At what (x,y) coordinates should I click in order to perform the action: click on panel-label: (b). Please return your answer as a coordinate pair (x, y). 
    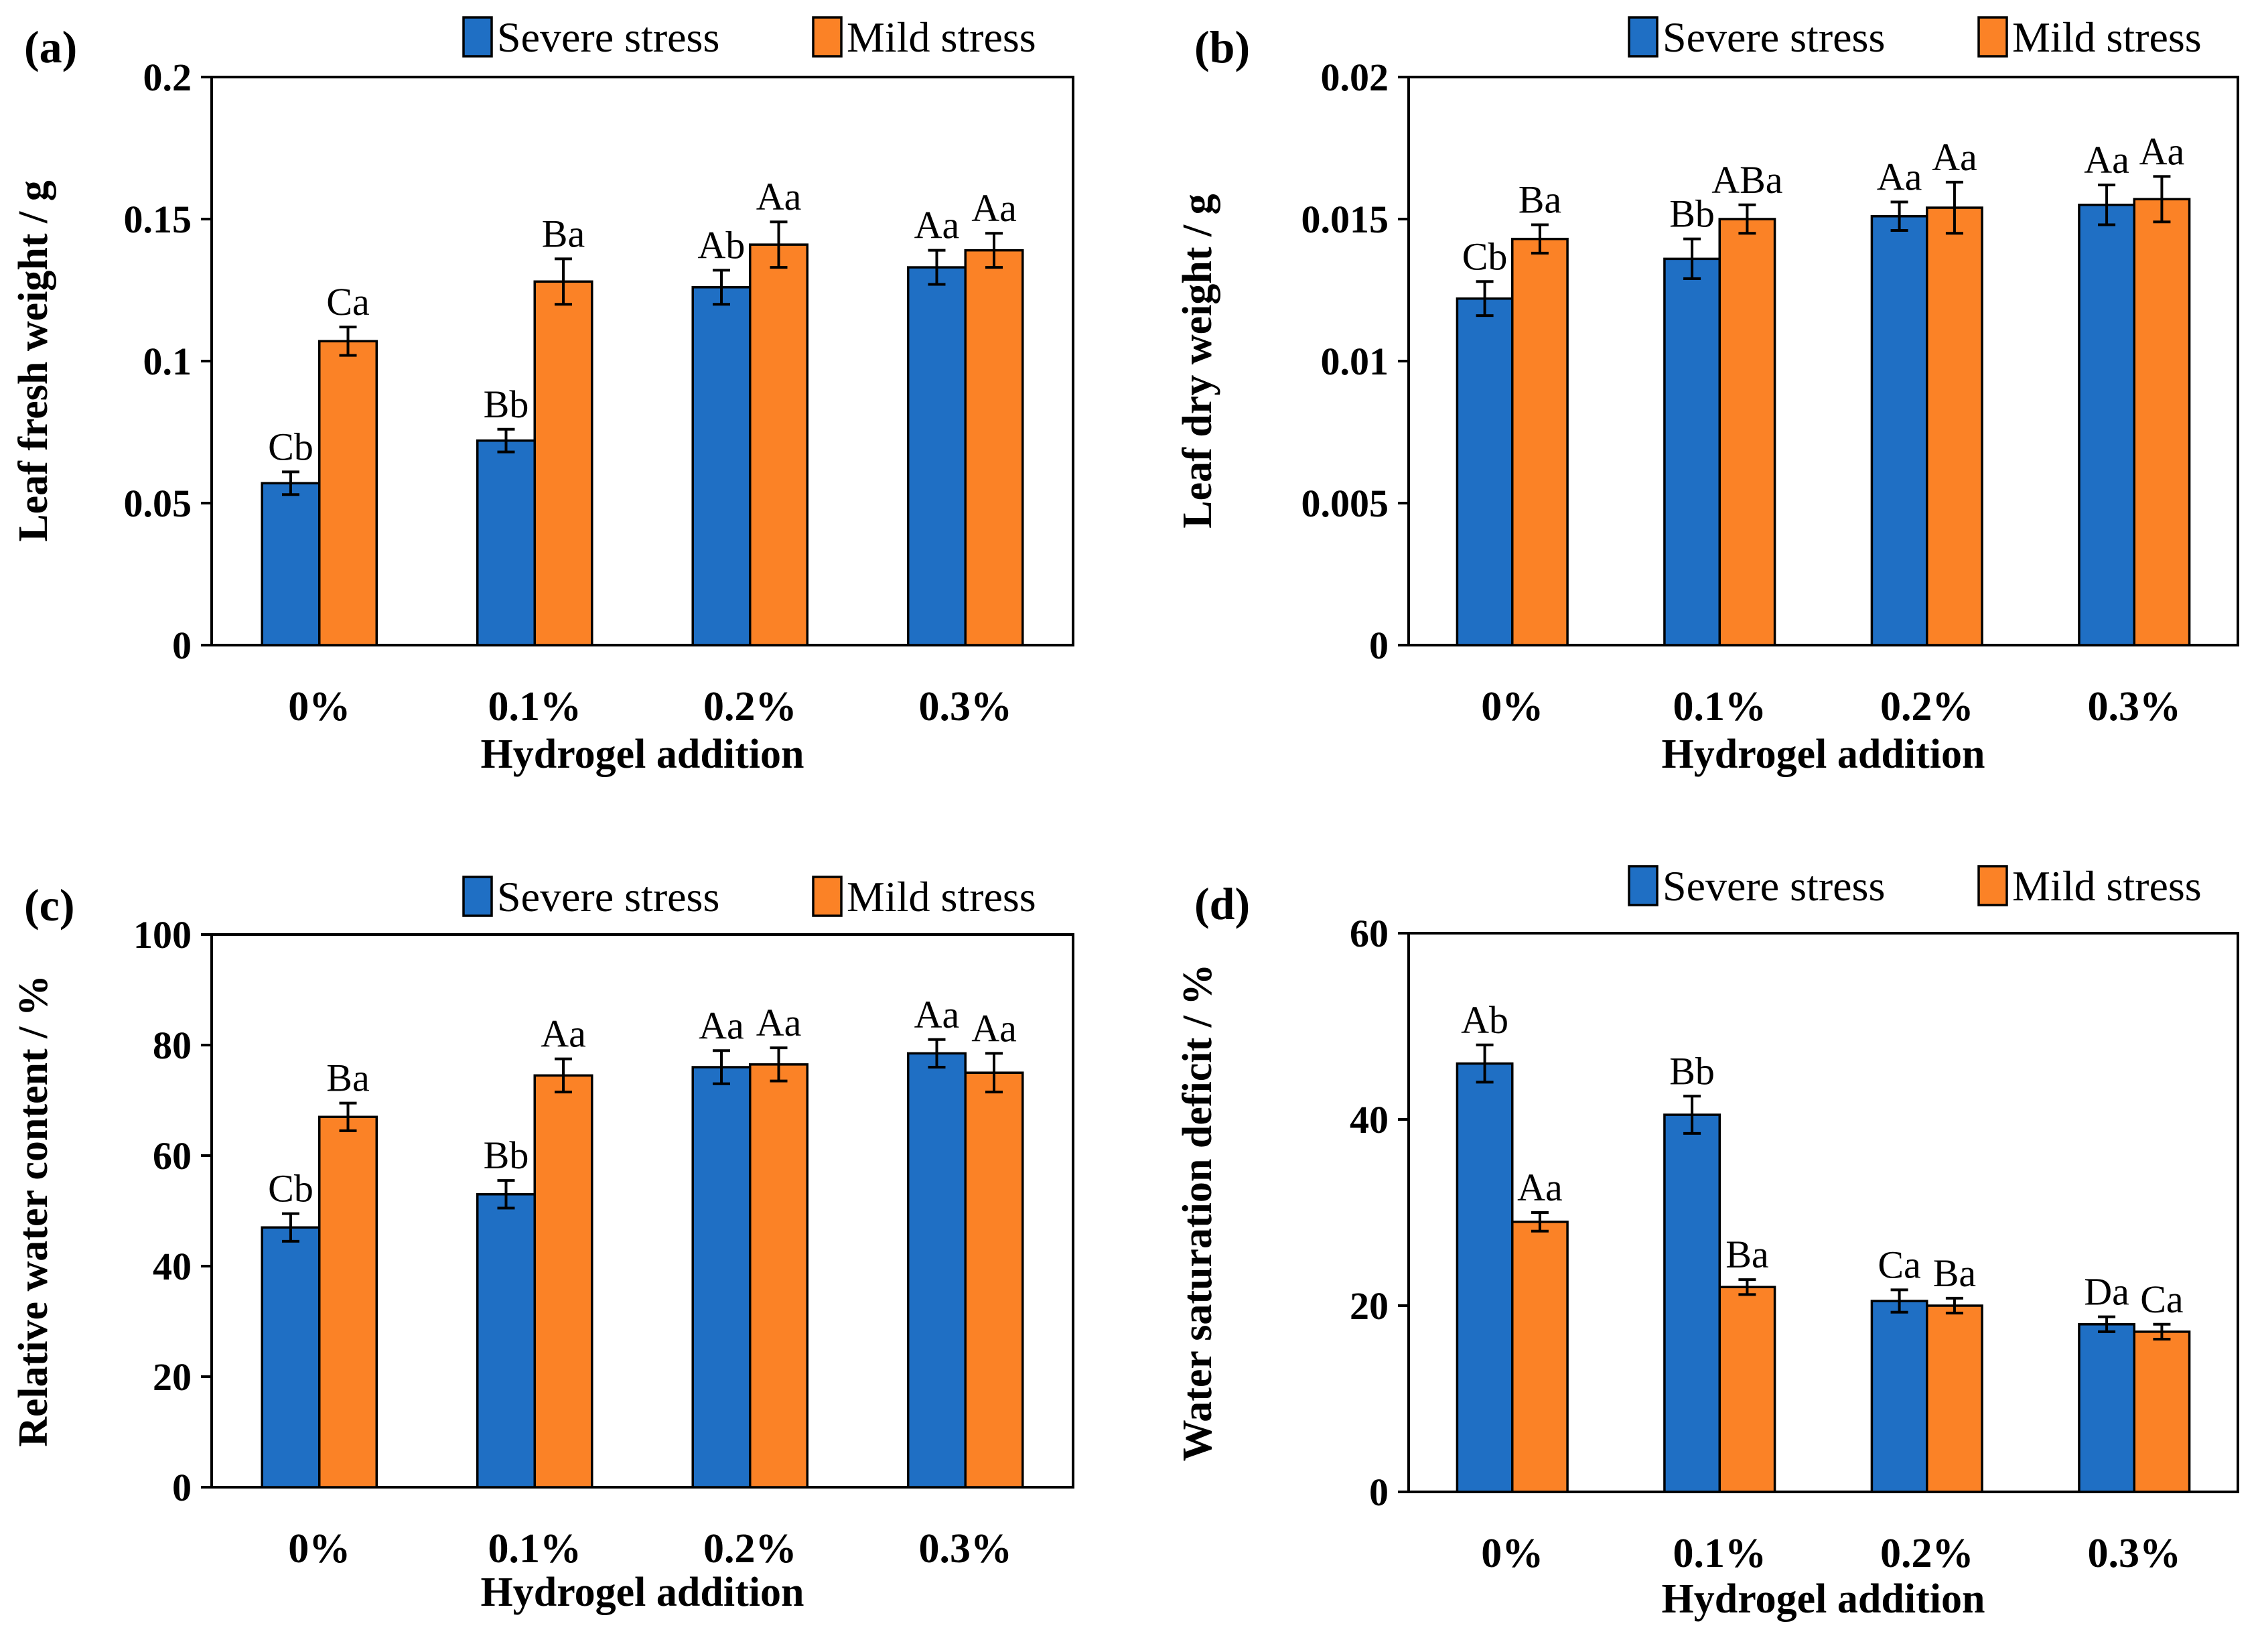
    Looking at the image, I should click on (1222, 46).